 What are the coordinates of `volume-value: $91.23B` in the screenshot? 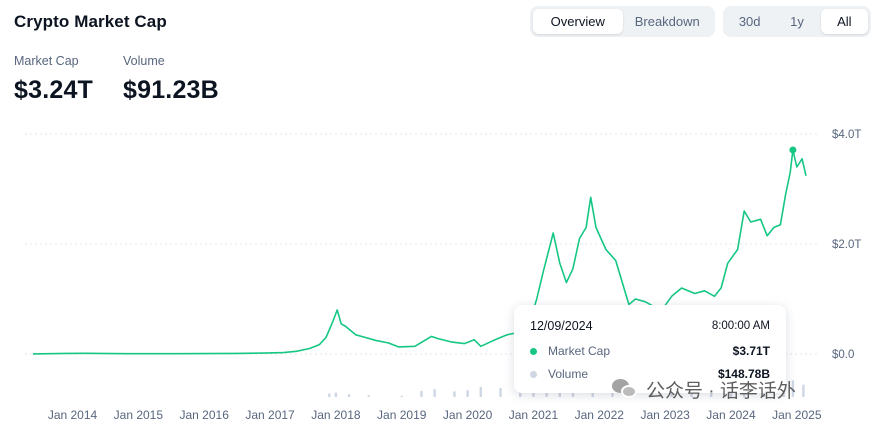 It's located at (171, 90).